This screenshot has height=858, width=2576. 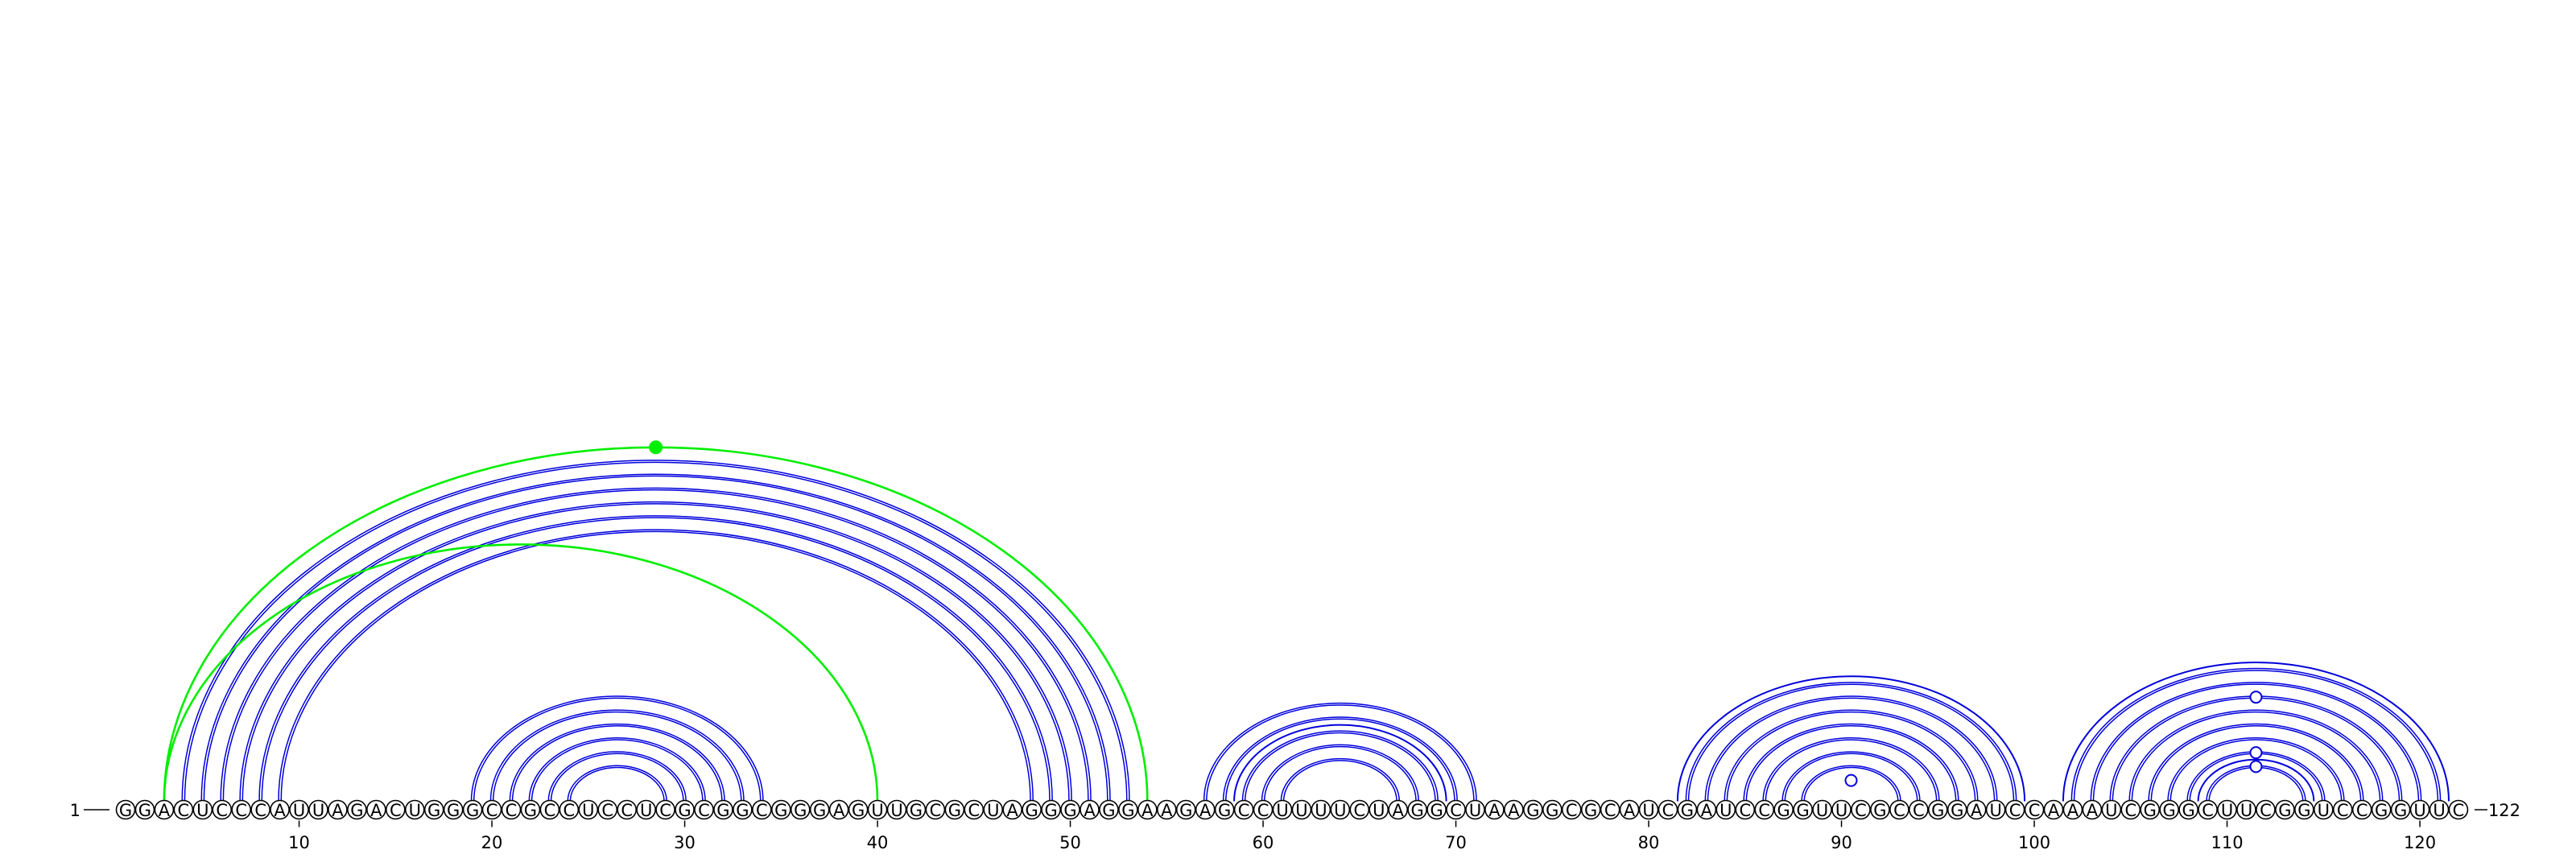 What do you see at coordinates (1362, 836) in the screenshot?
I see `ticks-layer: 10 20 30 40 50 60 70 80 90 100 110 120` at bounding box center [1362, 836].